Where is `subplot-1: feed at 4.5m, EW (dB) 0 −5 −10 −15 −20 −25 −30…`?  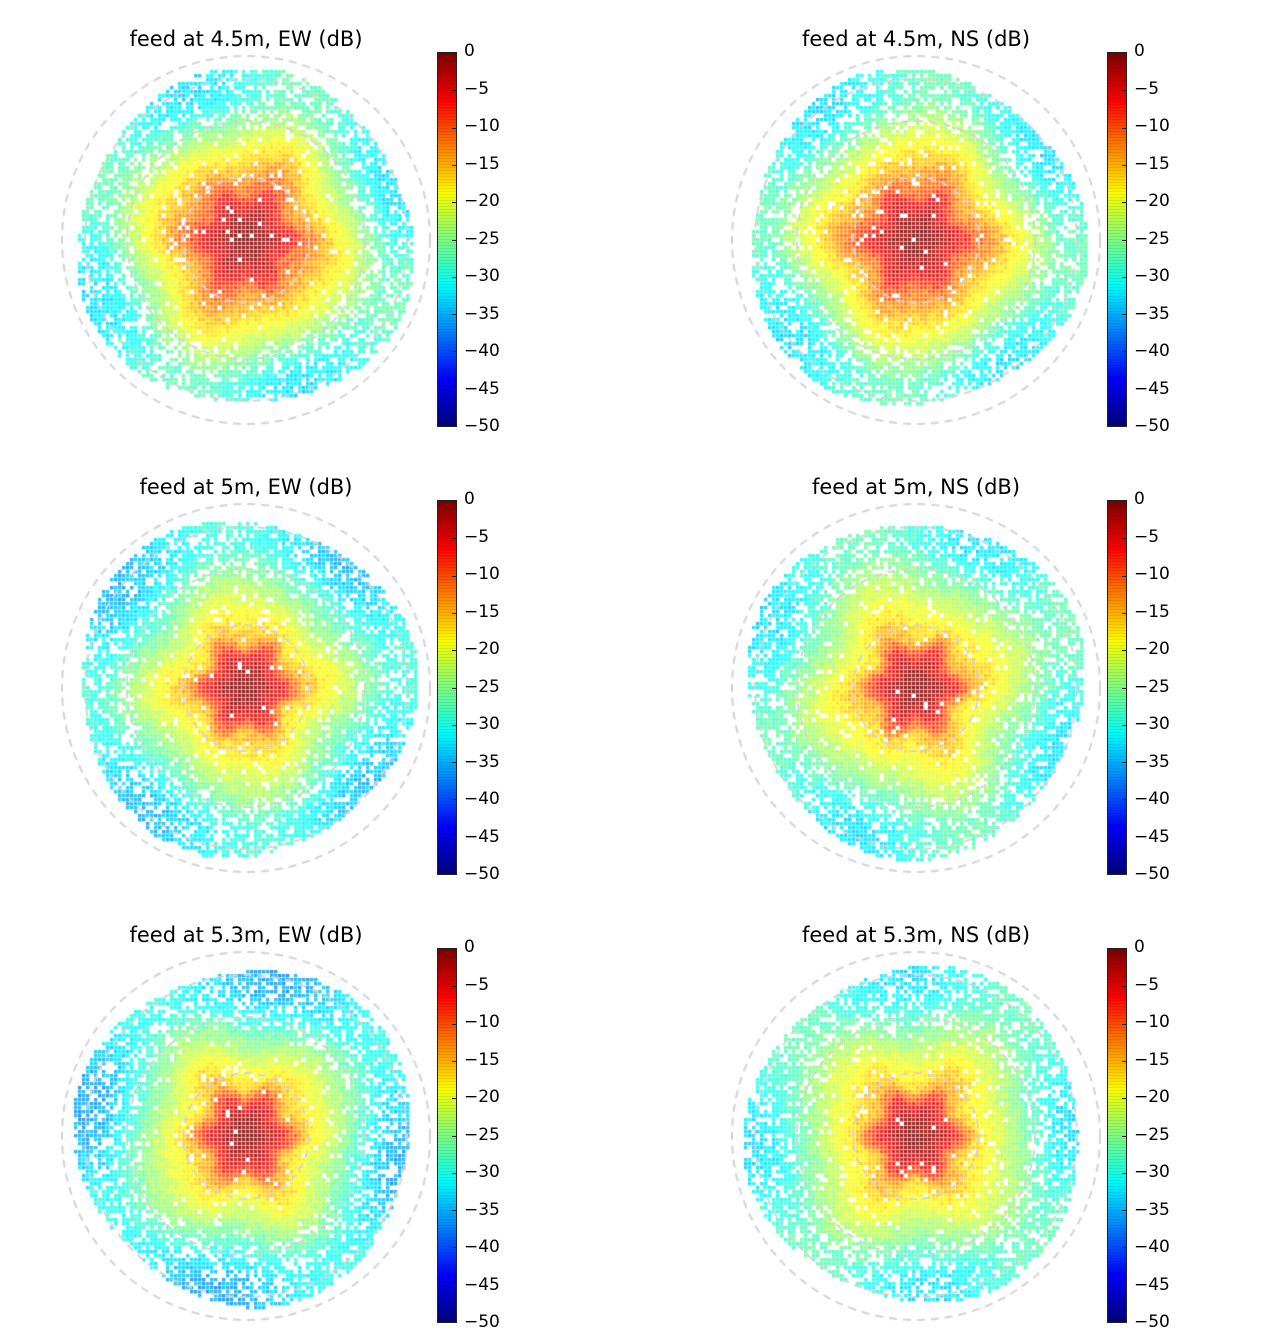
subplot-1: feed at 4.5m, EW (dB) 0 −5 −10 −15 −20 −25 −30… is located at coordinates (280, 224).